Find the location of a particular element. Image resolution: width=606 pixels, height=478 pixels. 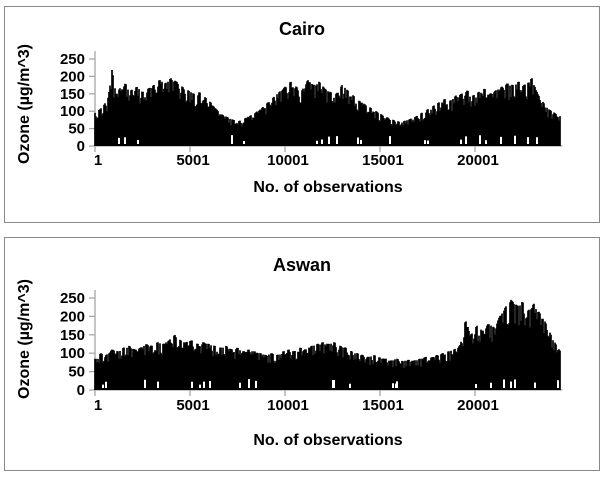

aswan-chart-title: Aswan is located at coordinates (302, 265).